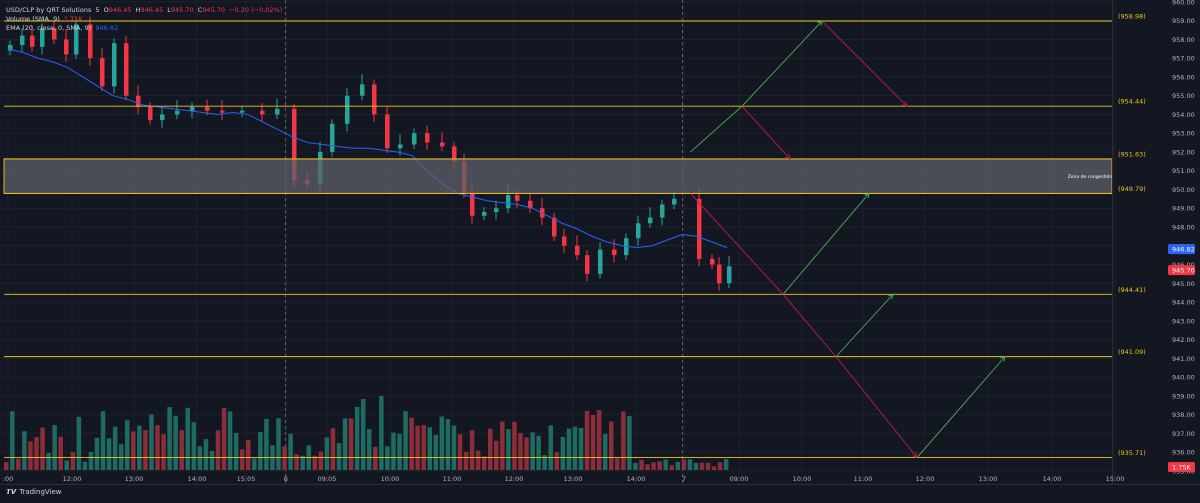 The width and height of the screenshot is (1200, 503). What do you see at coordinates (34, 492) in the screenshot?
I see `tradingview-logo: 𝙏𝙑 TradingView` at bounding box center [34, 492].